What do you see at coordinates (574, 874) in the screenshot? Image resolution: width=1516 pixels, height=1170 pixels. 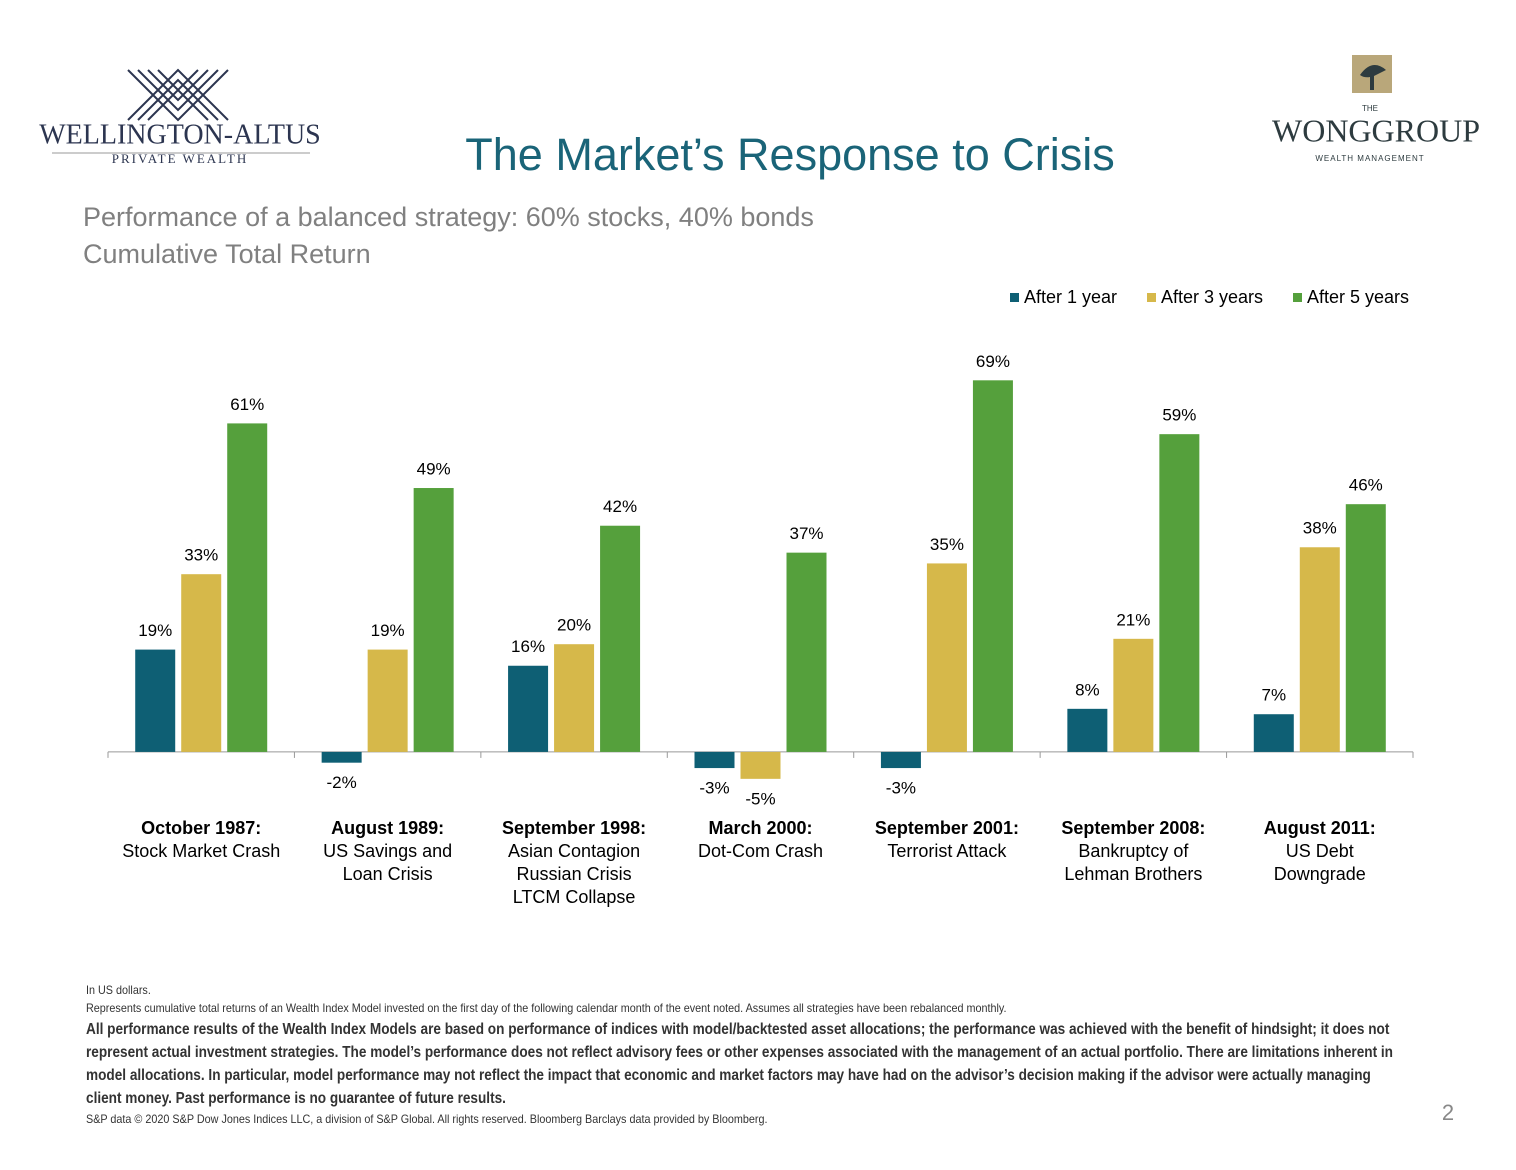 I see `x-tick-label: Russian Crisis` at bounding box center [574, 874].